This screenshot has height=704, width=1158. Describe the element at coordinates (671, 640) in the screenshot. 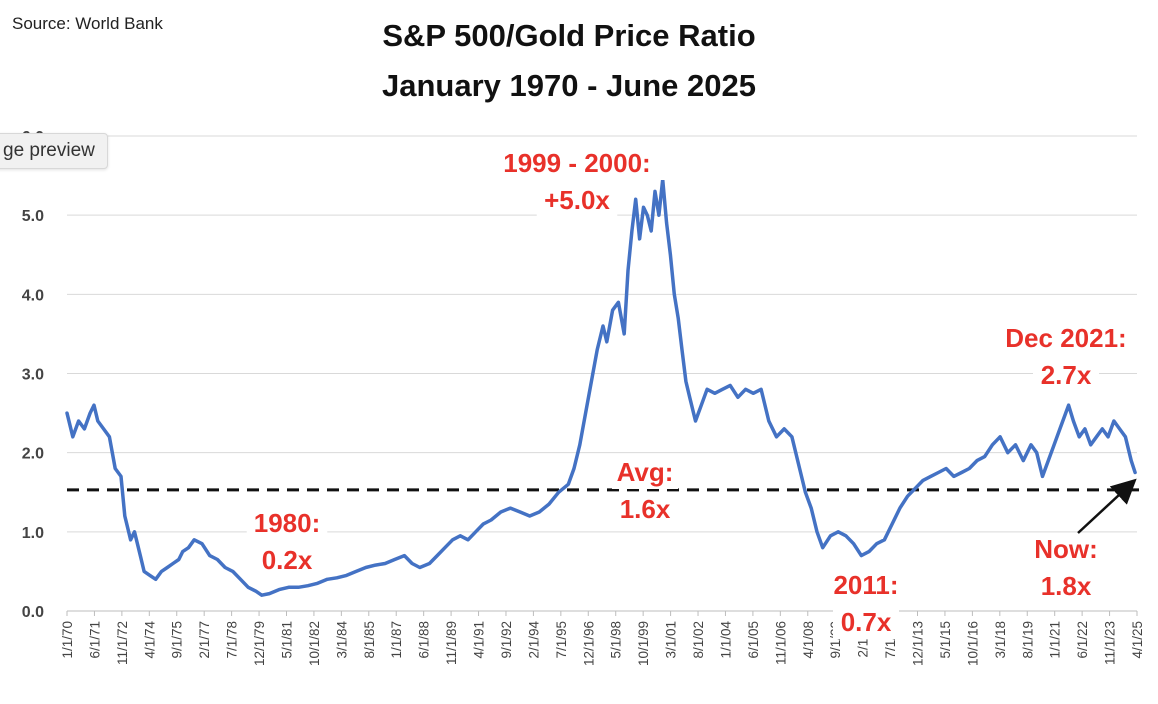

I see `x-tick-label: 3/1/01` at that location.